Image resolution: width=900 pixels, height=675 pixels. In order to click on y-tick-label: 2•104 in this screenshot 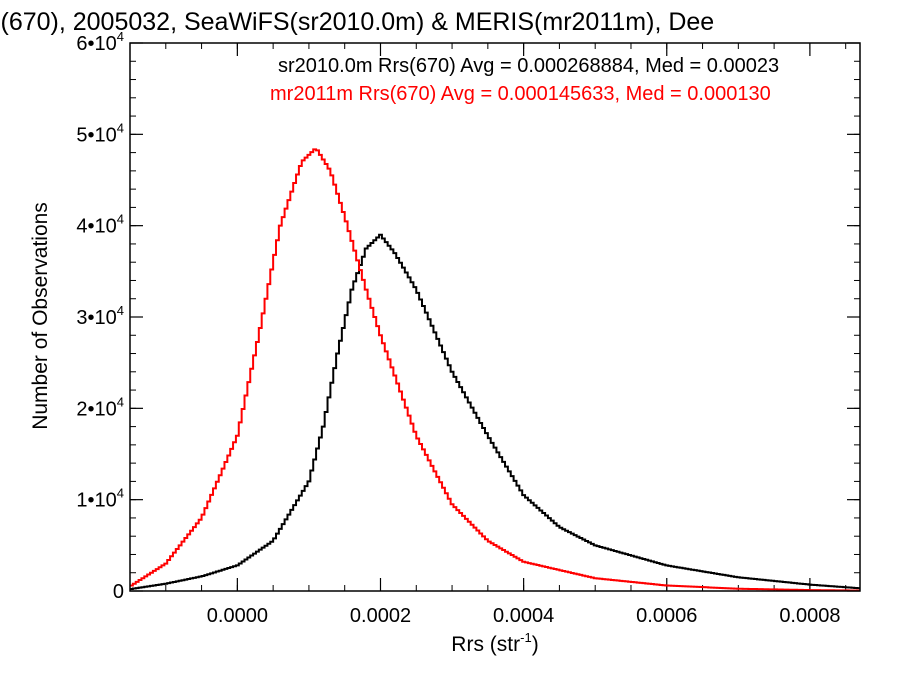, I will do `click(100, 407)`.